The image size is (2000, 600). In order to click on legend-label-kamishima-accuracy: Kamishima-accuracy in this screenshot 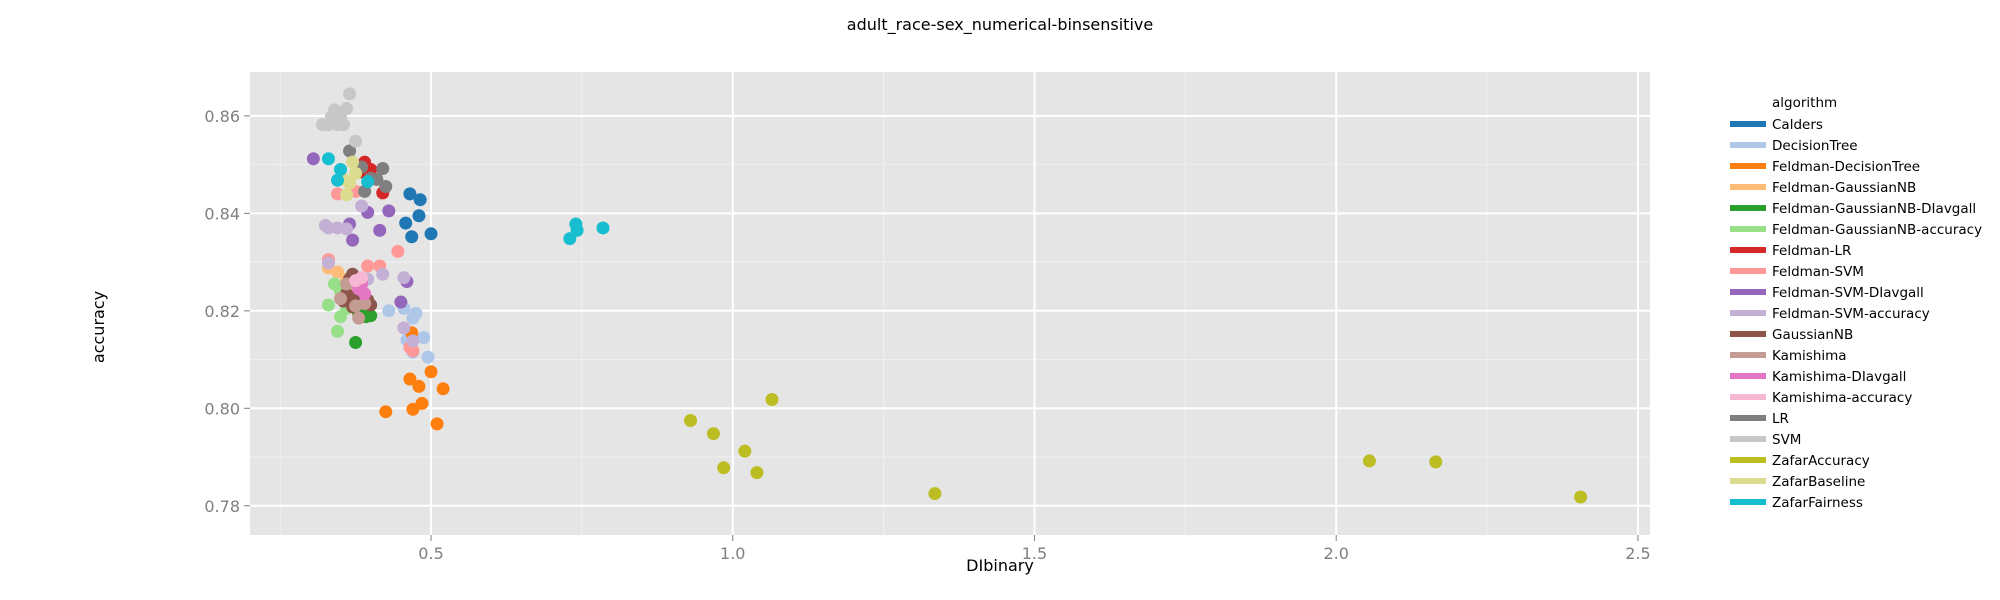, I will do `click(1842, 398)`.